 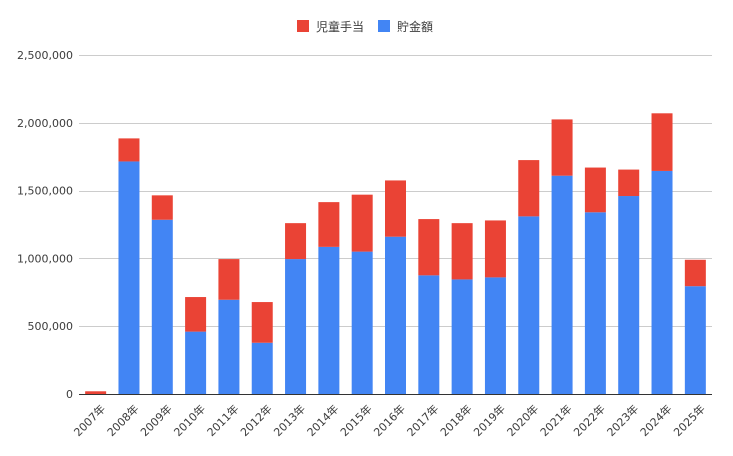 I want to click on legend-label-children-allowance: 児童手当, so click(x=340, y=26).